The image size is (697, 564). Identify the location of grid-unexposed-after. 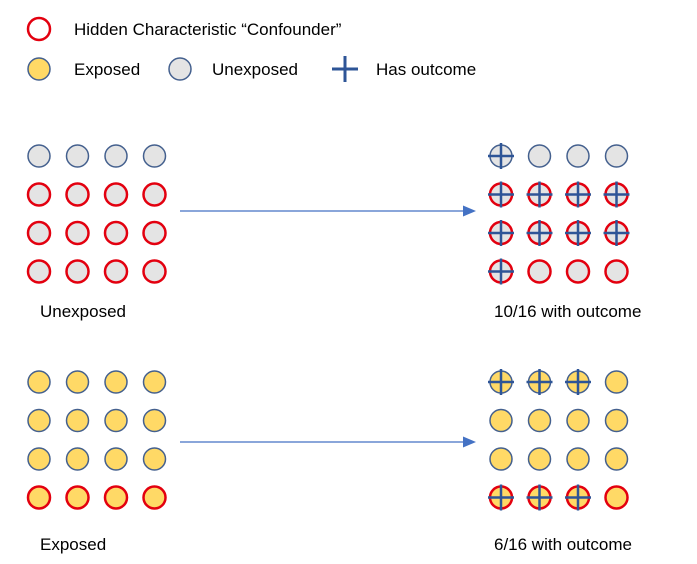
(559, 214).